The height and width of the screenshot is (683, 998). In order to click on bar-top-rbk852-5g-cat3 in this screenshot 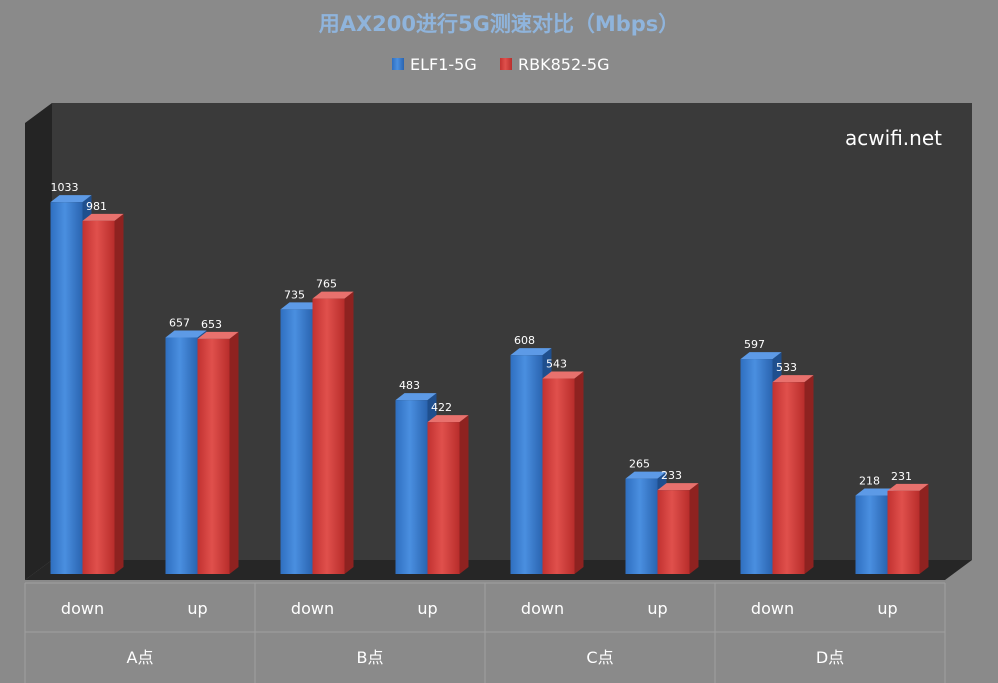, I will do `click(448, 419)`.